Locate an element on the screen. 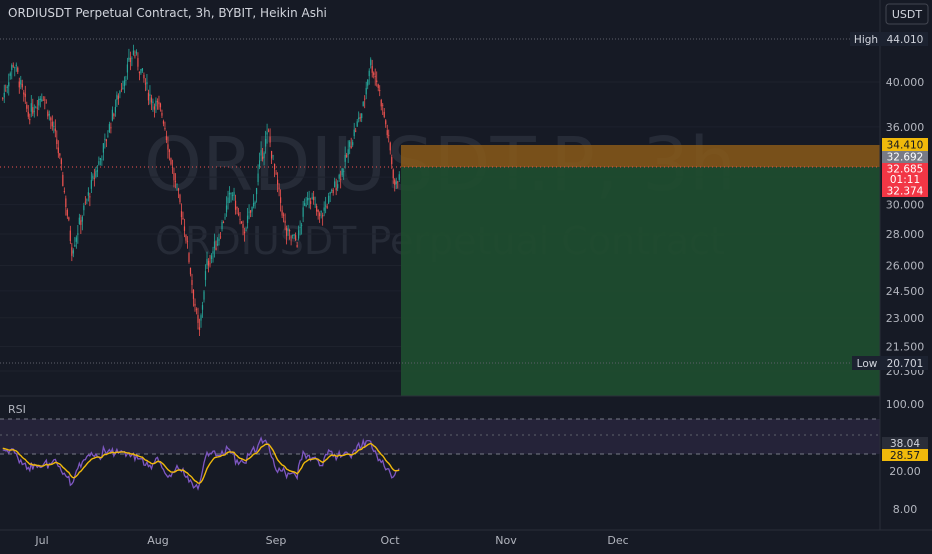 The height and width of the screenshot is (554, 932). currency-button-label: USDT is located at coordinates (907, 14).